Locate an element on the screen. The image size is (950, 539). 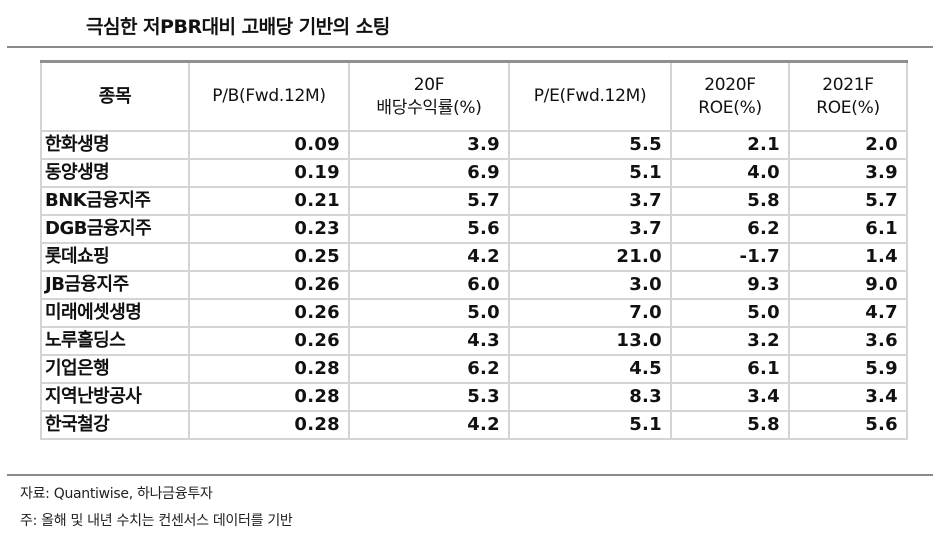
cell-roe-2020: 3.4 is located at coordinates (730, 397).